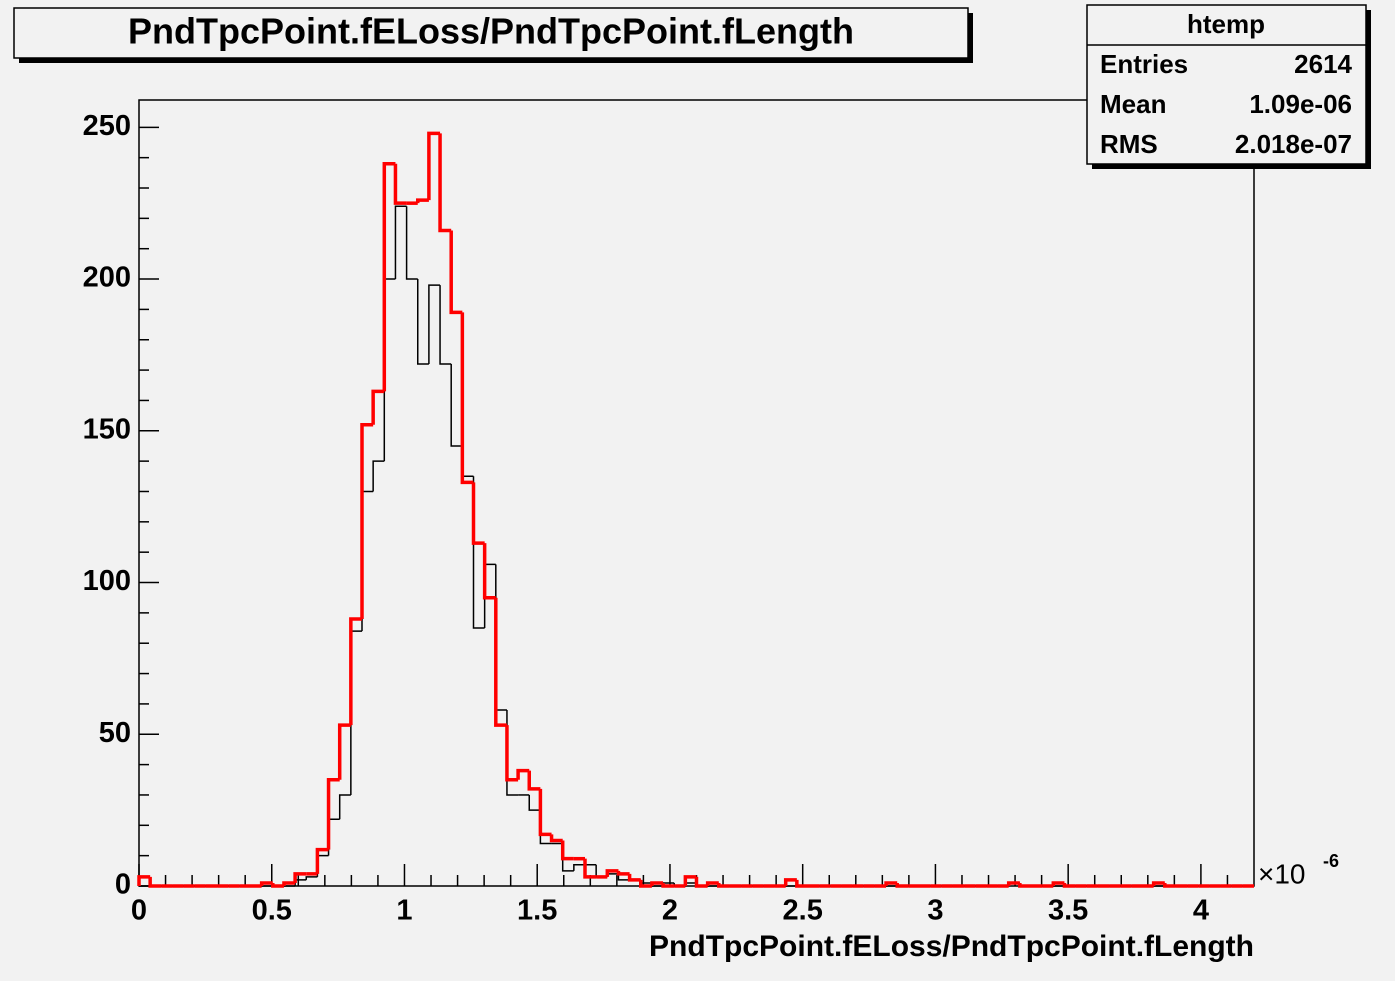 This screenshot has height=981, width=1395. What do you see at coordinates (139, 911) in the screenshot?
I see `x-tick-label: 0` at bounding box center [139, 911].